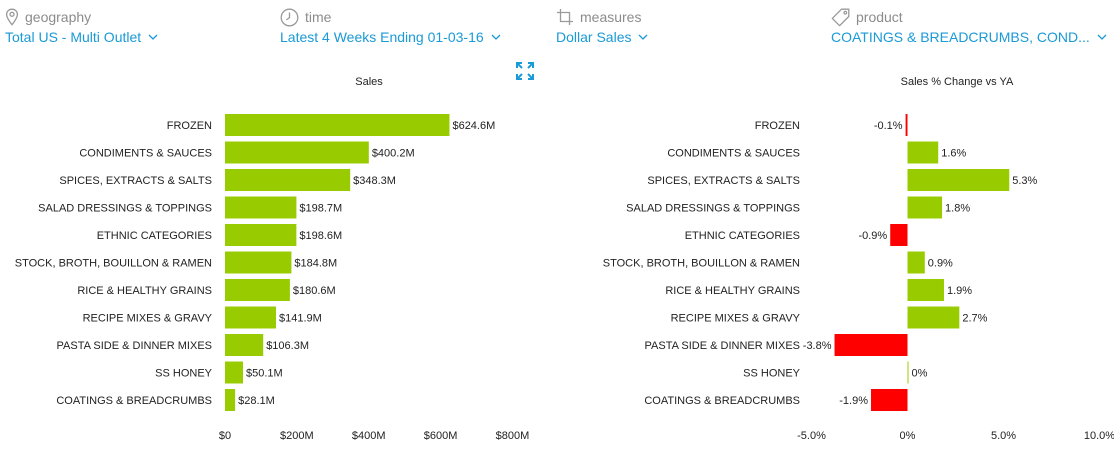  I want to click on x-tick-label: -5.0%, so click(811, 436).